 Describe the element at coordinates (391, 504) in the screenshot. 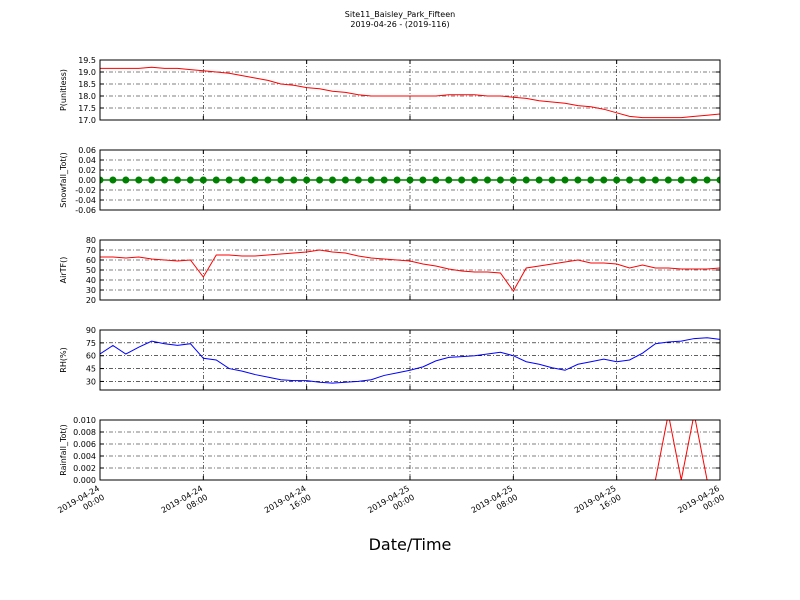

I see `x-tick-label: 2019-04-2500:00` at that location.